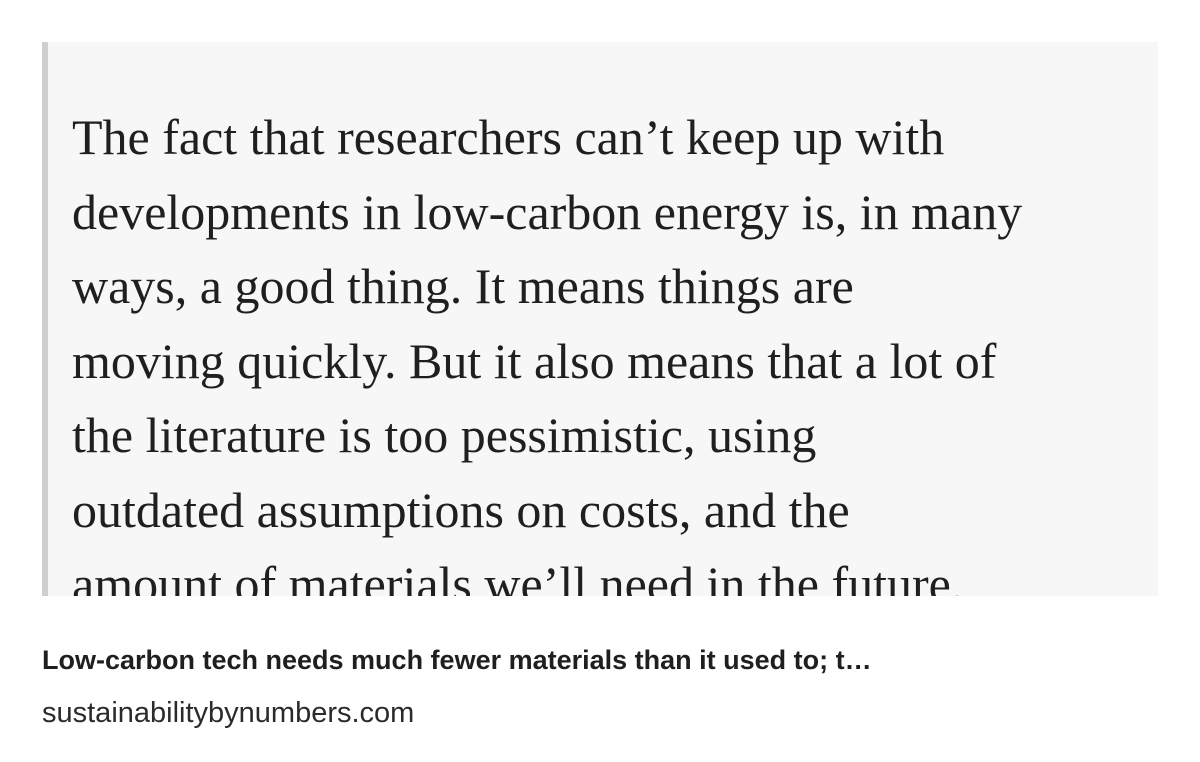 The image size is (1200, 762). Describe the element at coordinates (228, 713) in the screenshot. I see `link-domain: sustainabilitybynumbers.com` at that location.